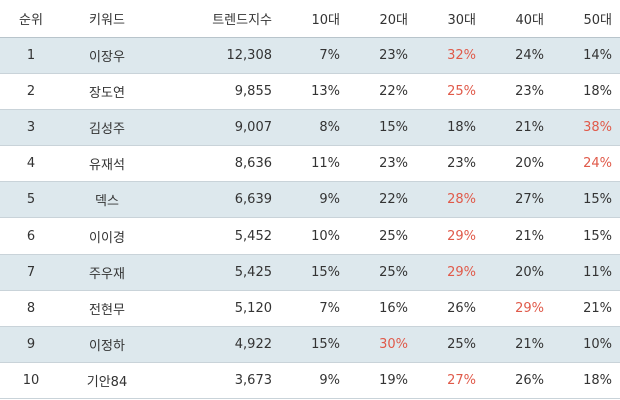 The height and width of the screenshot is (400, 620). What do you see at coordinates (382, 19) in the screenshot?
I see `header-age-20s: 20대` at bounding box center [382, 19].